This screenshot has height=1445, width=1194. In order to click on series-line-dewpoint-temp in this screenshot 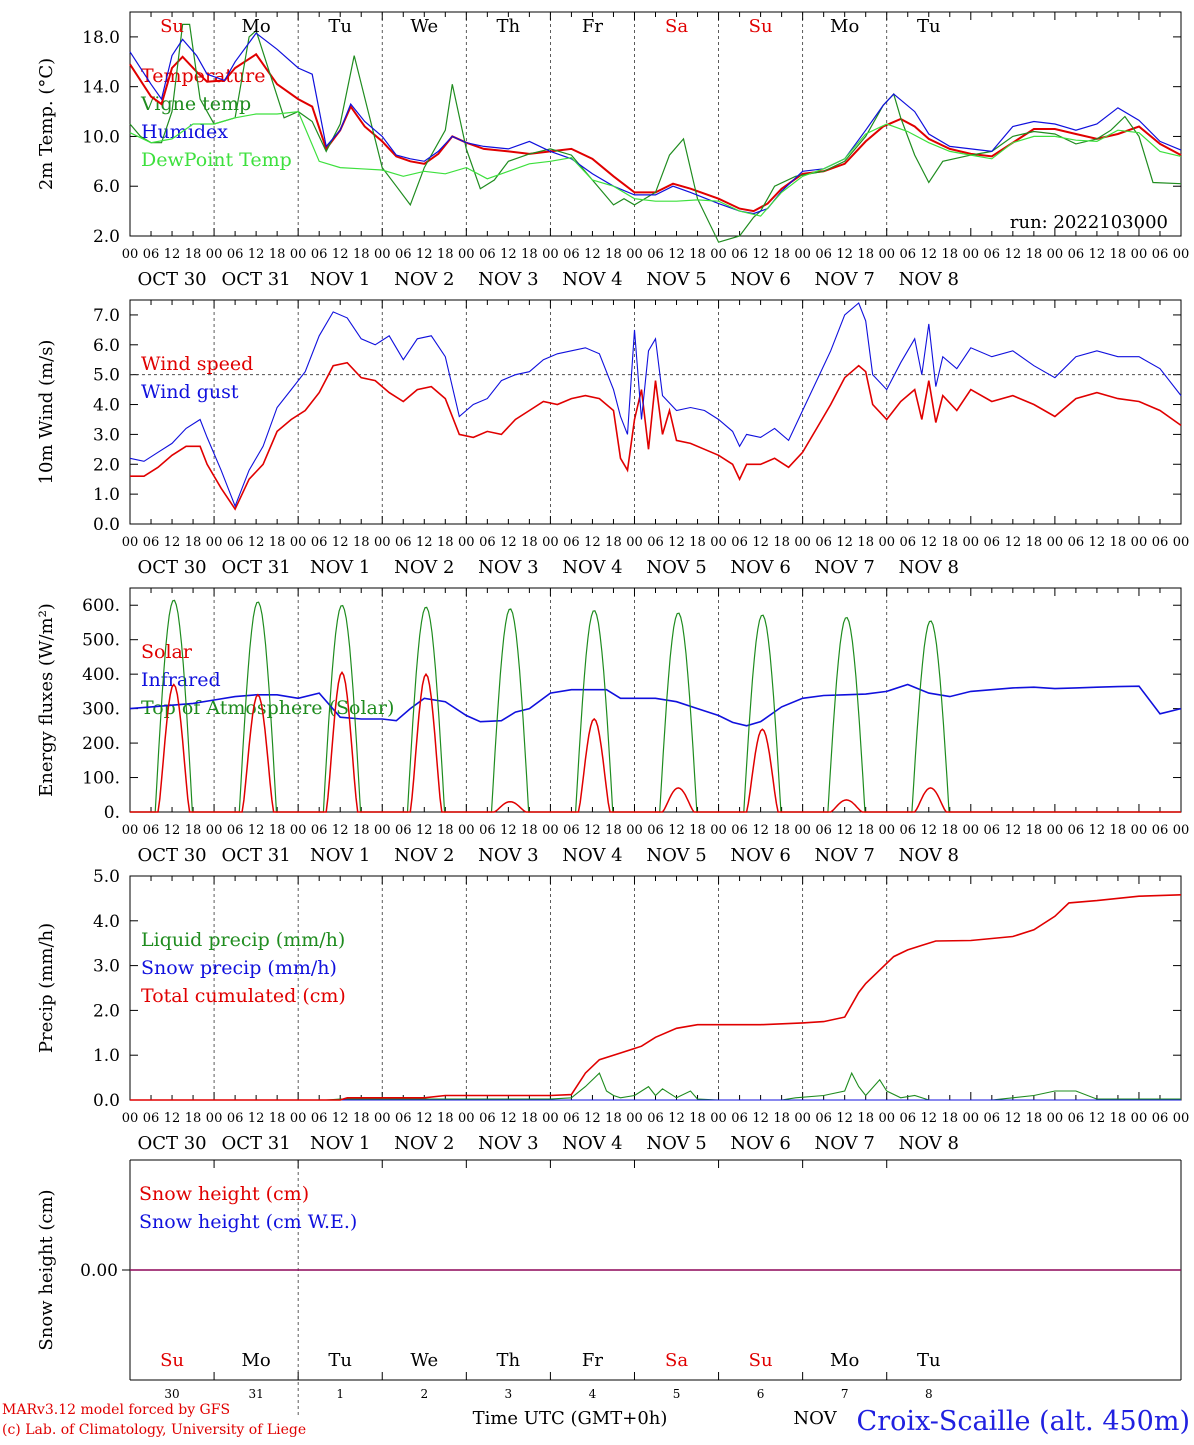, I will do `click(655, 163)`.